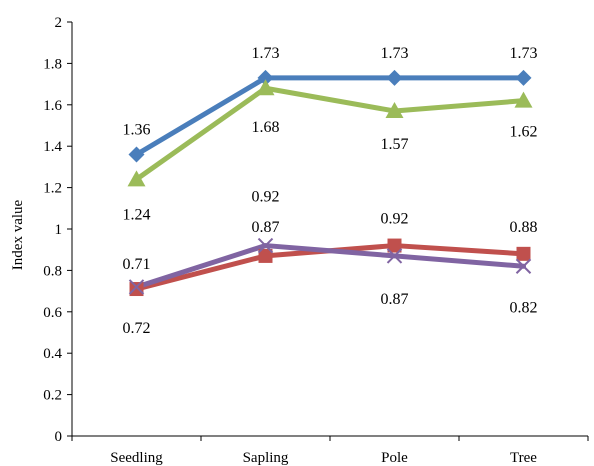 The width and height of the screenshot is (594, 466). I want to click on x-tick-label: Tree, so click(523, 458).